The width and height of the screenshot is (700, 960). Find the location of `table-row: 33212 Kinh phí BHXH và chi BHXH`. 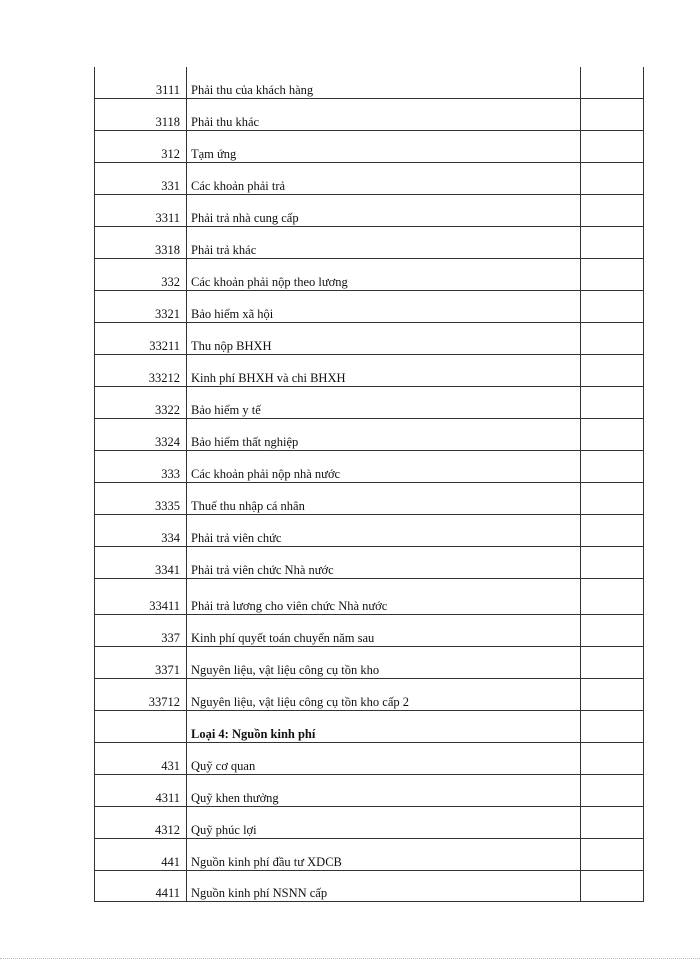

table-row: 33212 Kinh phí BHXH và chi BHXH is located at coordinates (369, 370).